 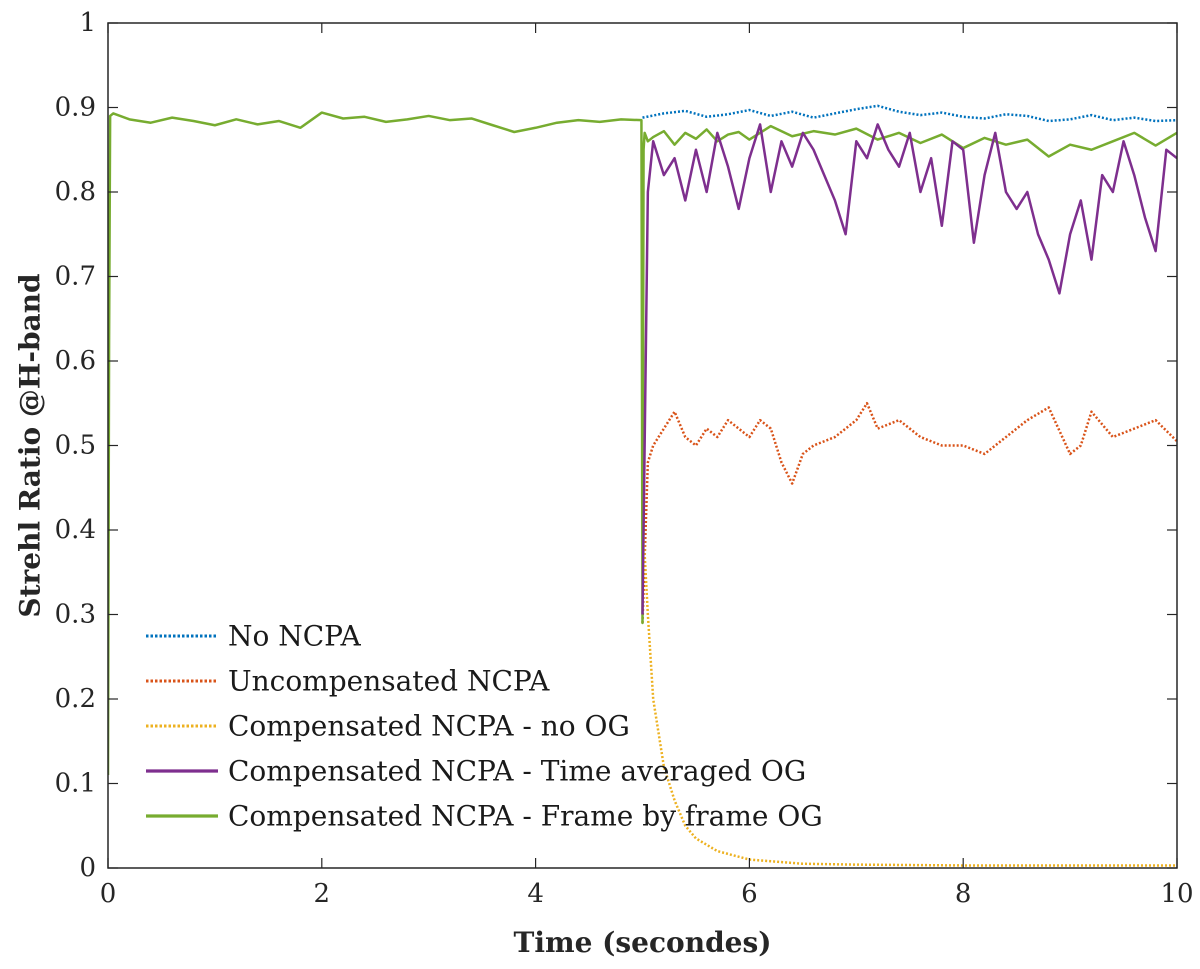 I want to click on y-tick-label: 0.8, so click(x=75, y=192).